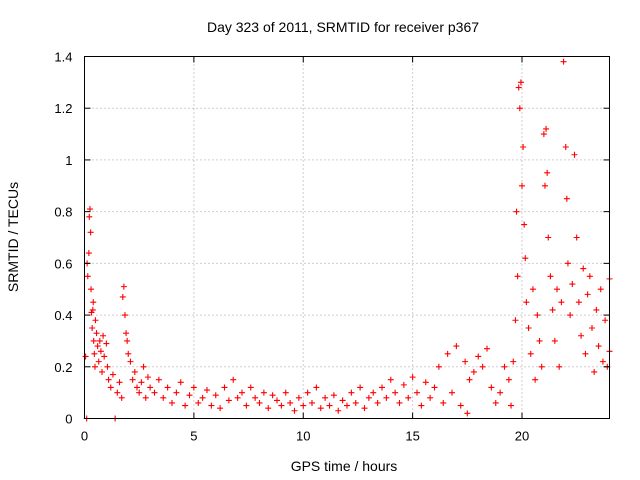 Image resolution: width=640 pixels, height=480 pixels. What do you see at coordinates (84, 436) in the screenshot?
I see `x-tick-label: 0` at bounding box center [84, 436].